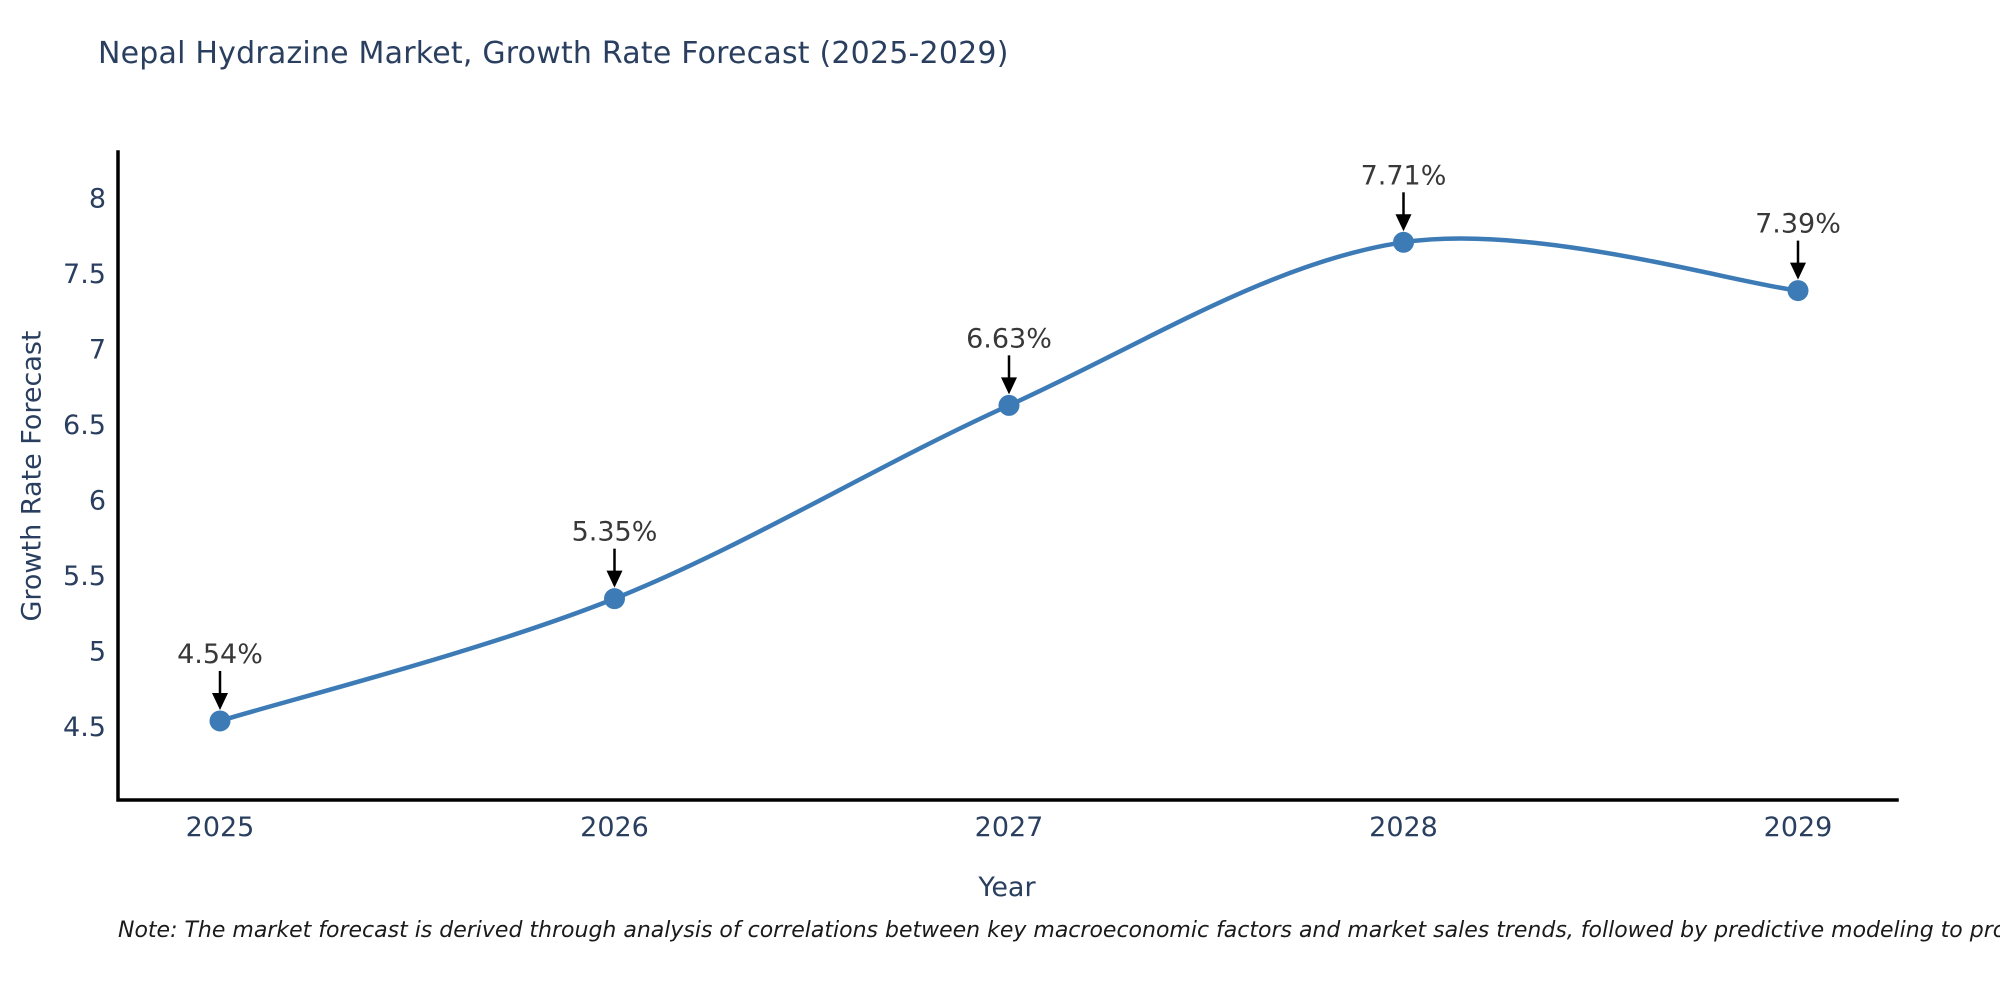  I want to click on data-point-label: 6.63%, so click(1009, 338).